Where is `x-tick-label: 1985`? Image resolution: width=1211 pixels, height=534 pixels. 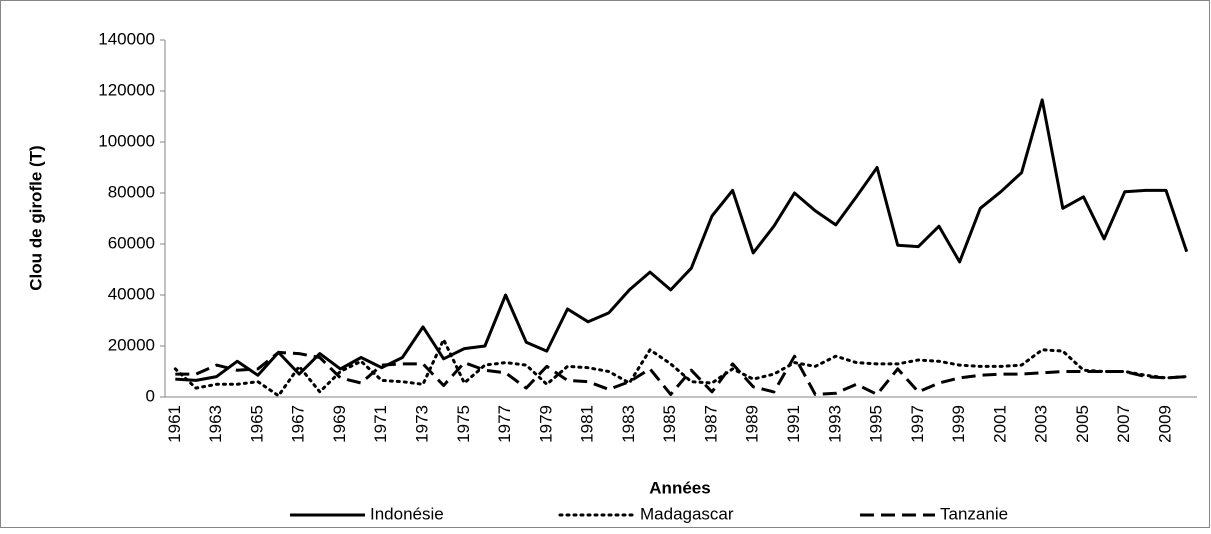
x-tick-label: 1985 is located at coordinates (669, 424).